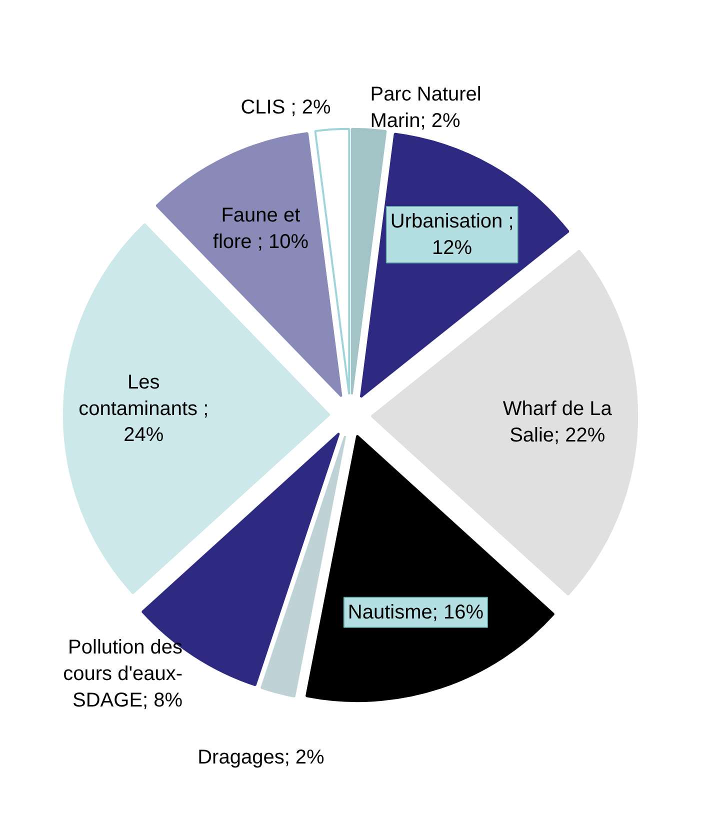 The width and height of the screenshot is (715, 838). I want to click on slice-label: Pollution des cours d'eaux-SDAGE; 8%, so click(123, 674).